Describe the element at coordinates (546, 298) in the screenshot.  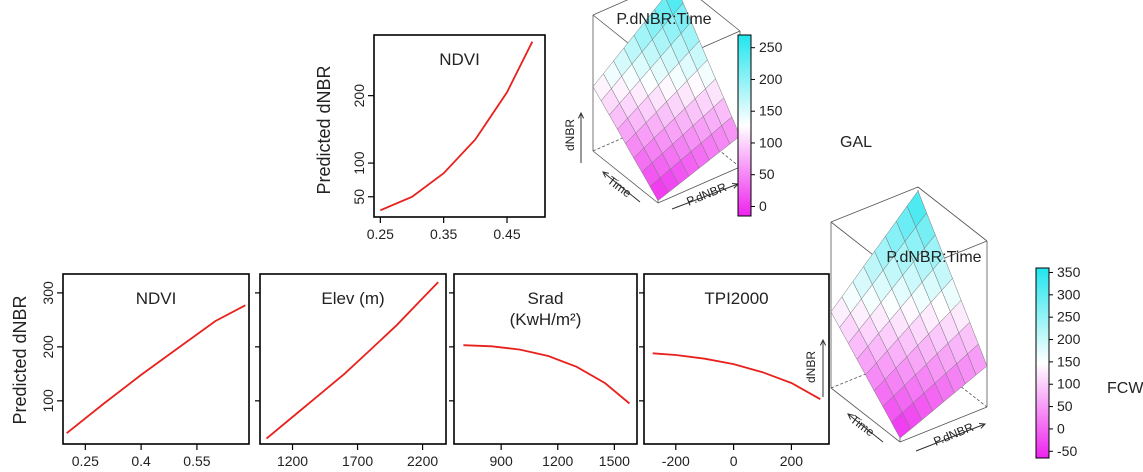
I see `panel-title: Srad` at that location.